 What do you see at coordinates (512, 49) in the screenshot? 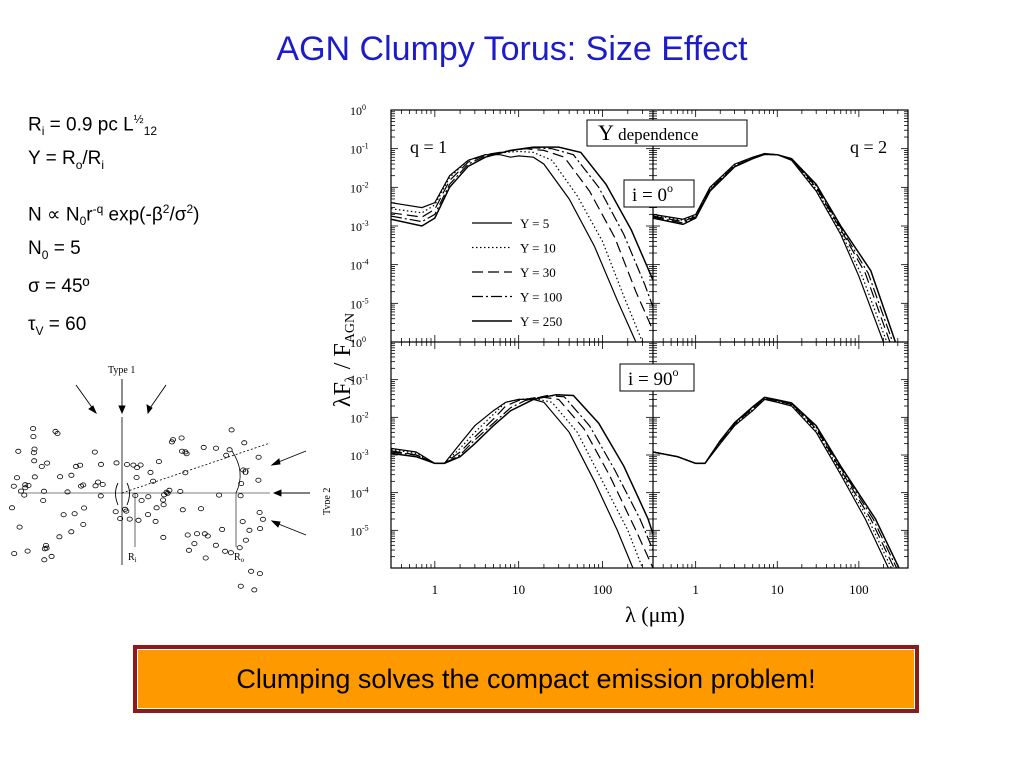
I see `slide-title: AGN Clumpy Torus: Size Effect` at bounding box center [512, 49].